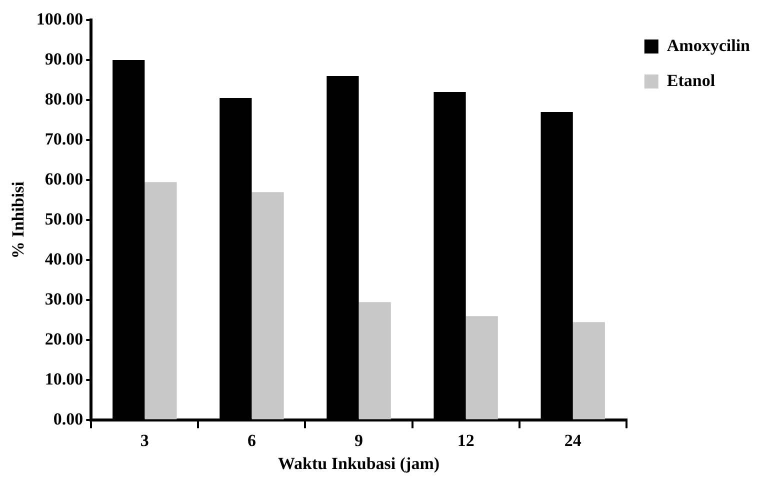 The height and width of the screenshot is (480, 770). What do you see at coordinates (64, 259) in the screenshot?
I see `y-tick-label: 40.00` at bounding box center [64, 259].